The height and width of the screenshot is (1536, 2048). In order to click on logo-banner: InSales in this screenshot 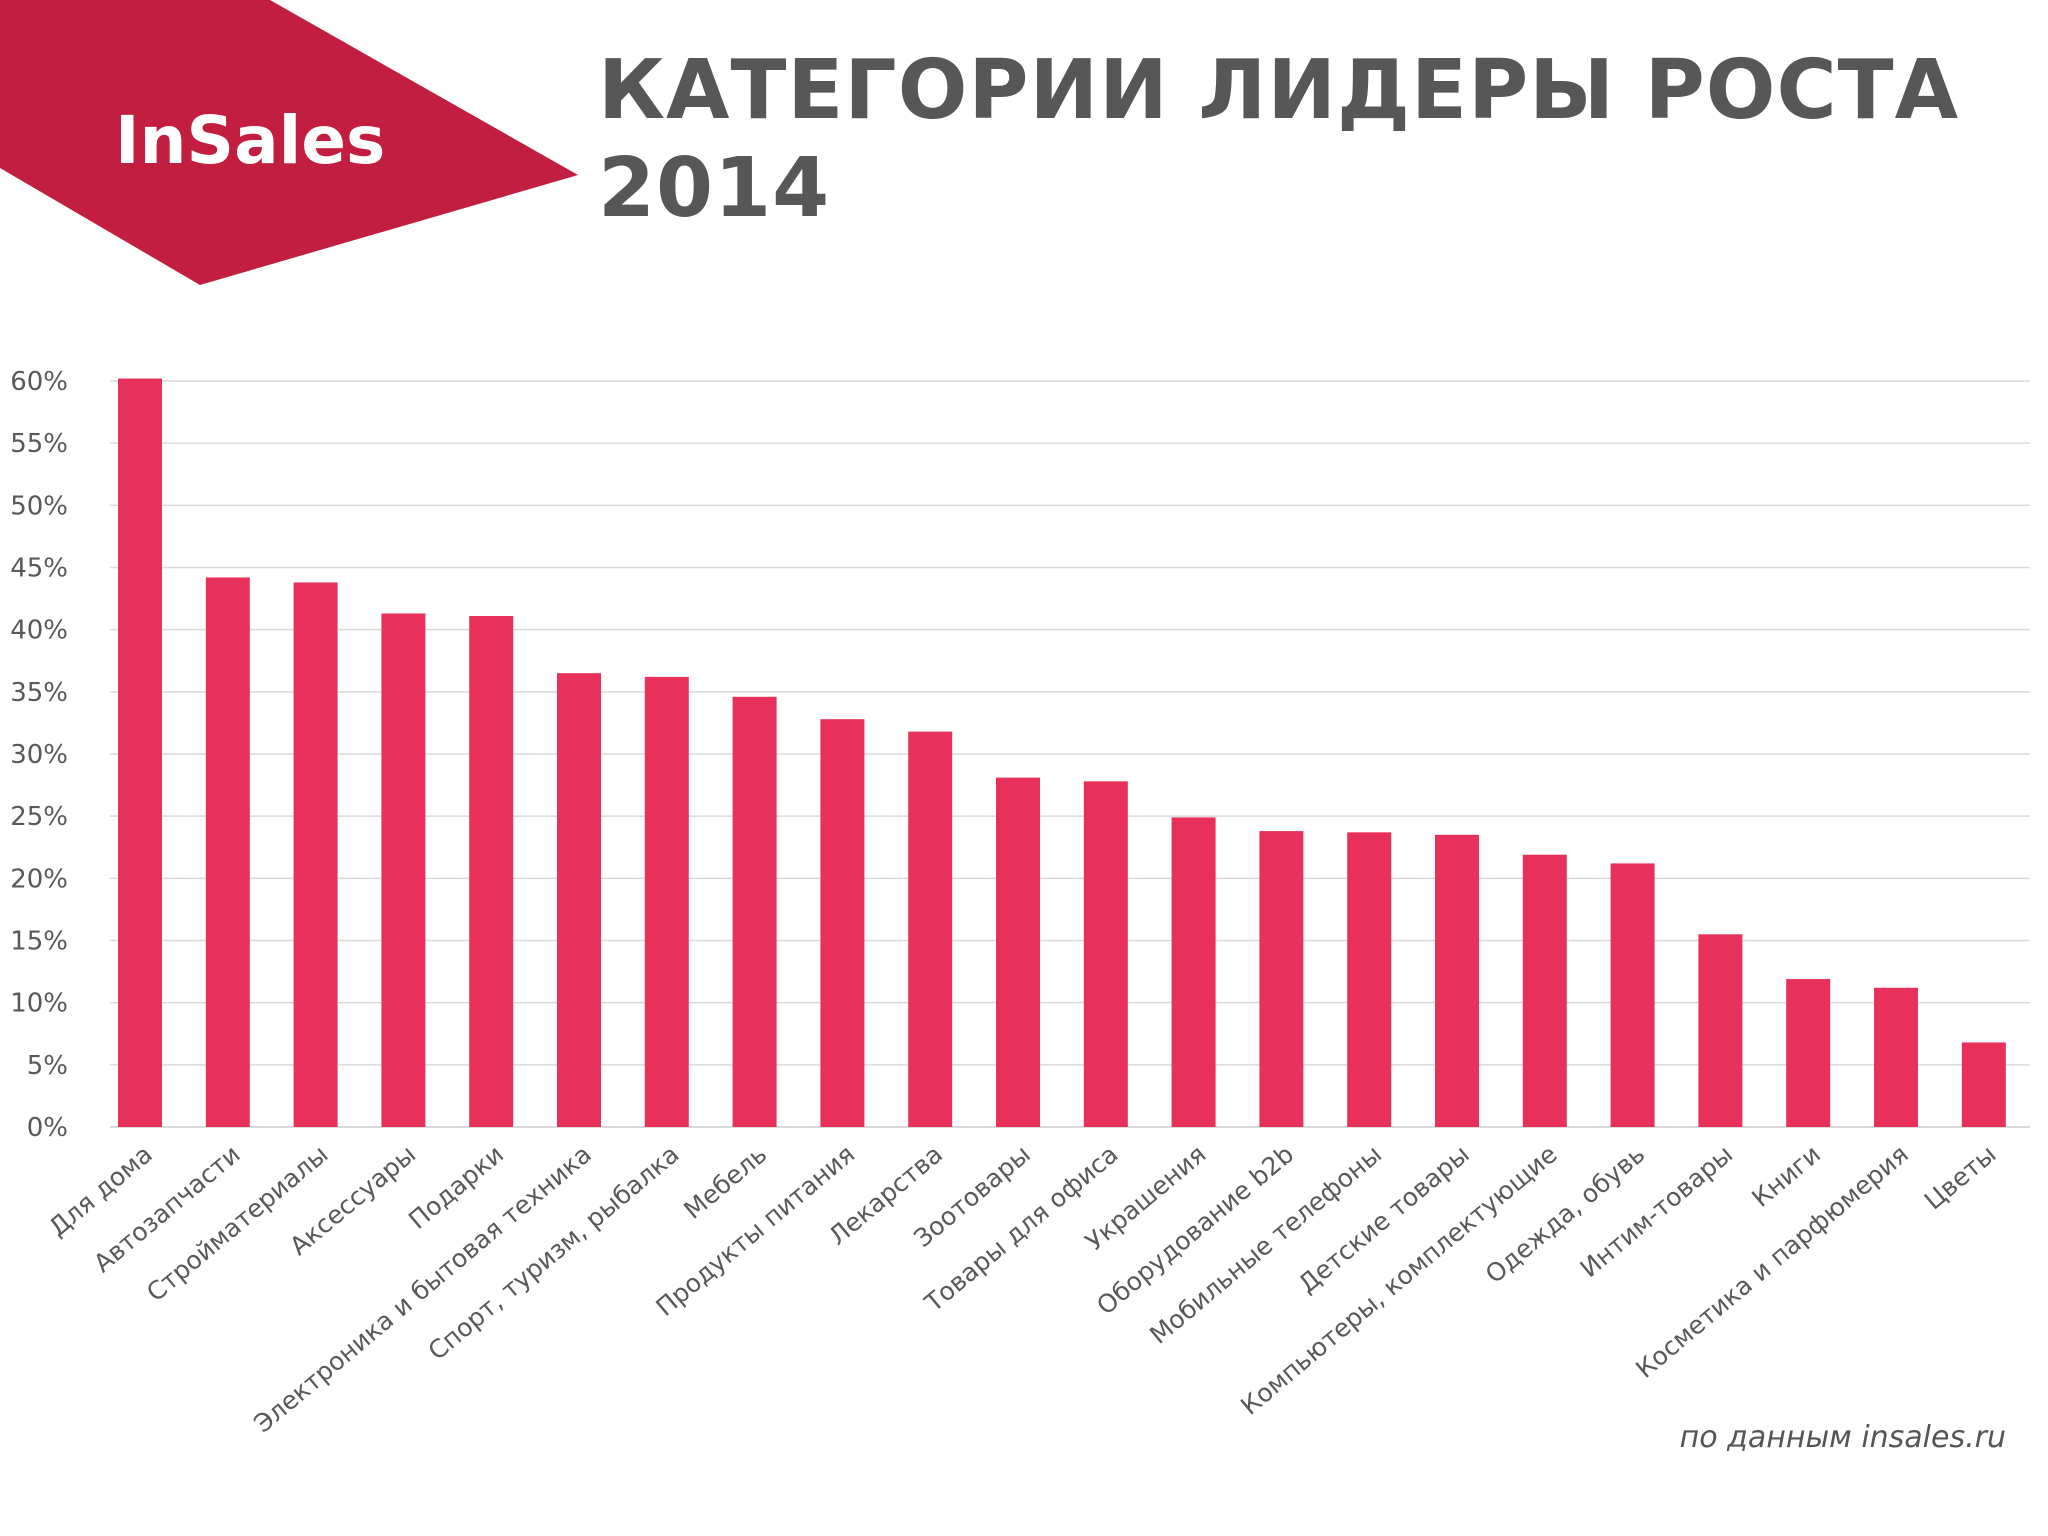, I will do `click(289, 142)`.